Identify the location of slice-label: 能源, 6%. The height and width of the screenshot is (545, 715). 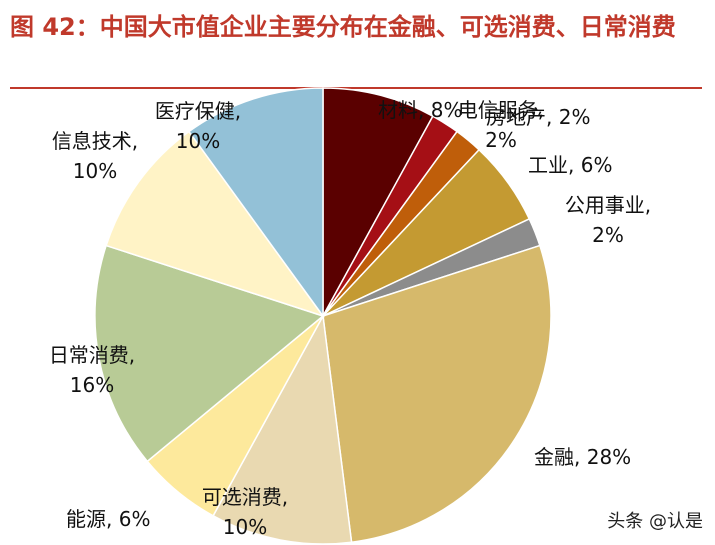
(108, 519).